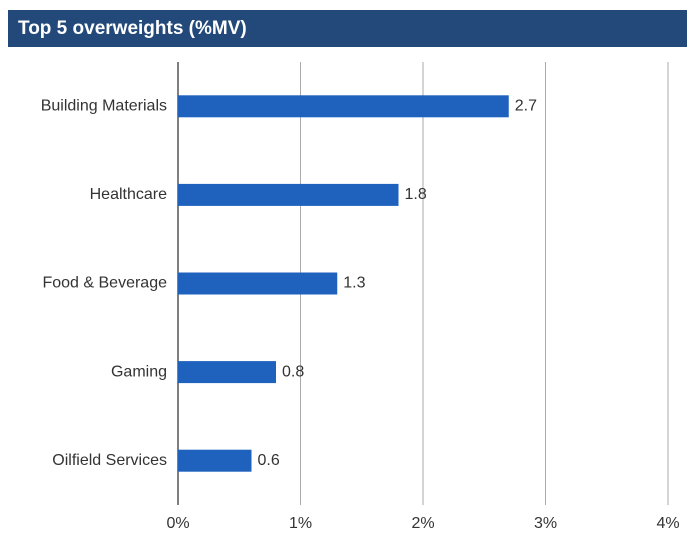 The width and height of the screenshot is (695, 533). What do you see at coordinates (293, 371) in the screenshot?
I see `value-label: 0.8` at bounding box center [293, 371].